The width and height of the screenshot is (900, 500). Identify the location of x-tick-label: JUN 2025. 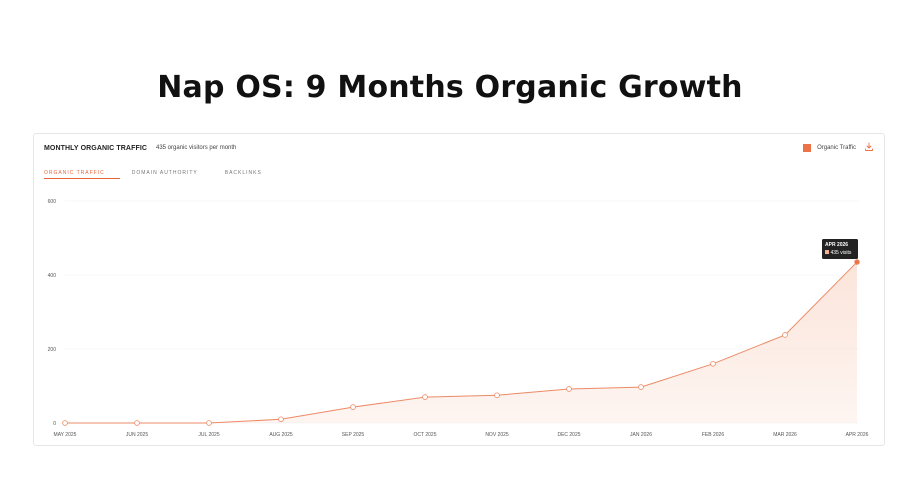
(137, 435).